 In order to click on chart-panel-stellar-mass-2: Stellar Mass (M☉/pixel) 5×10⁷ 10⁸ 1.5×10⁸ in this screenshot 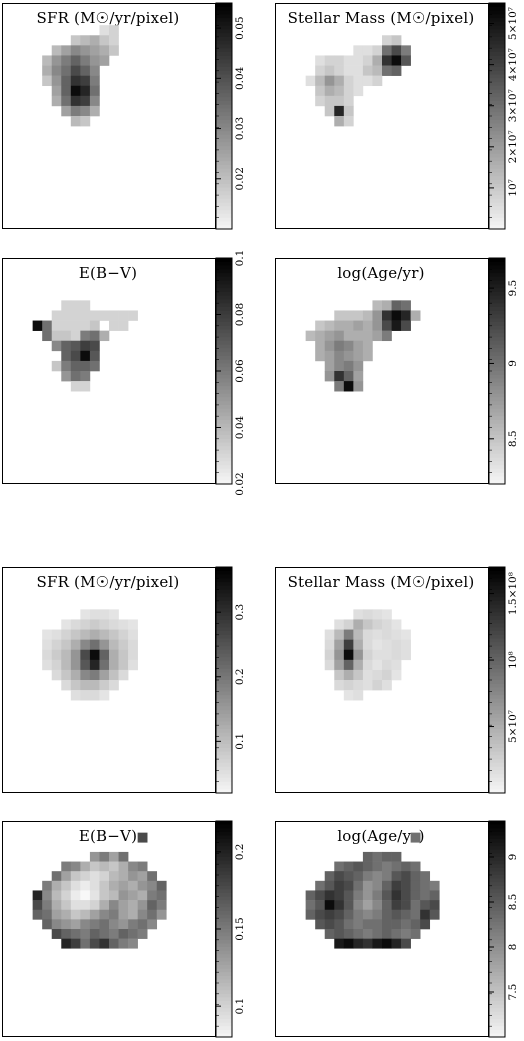, I will do `click(397, 680)`.